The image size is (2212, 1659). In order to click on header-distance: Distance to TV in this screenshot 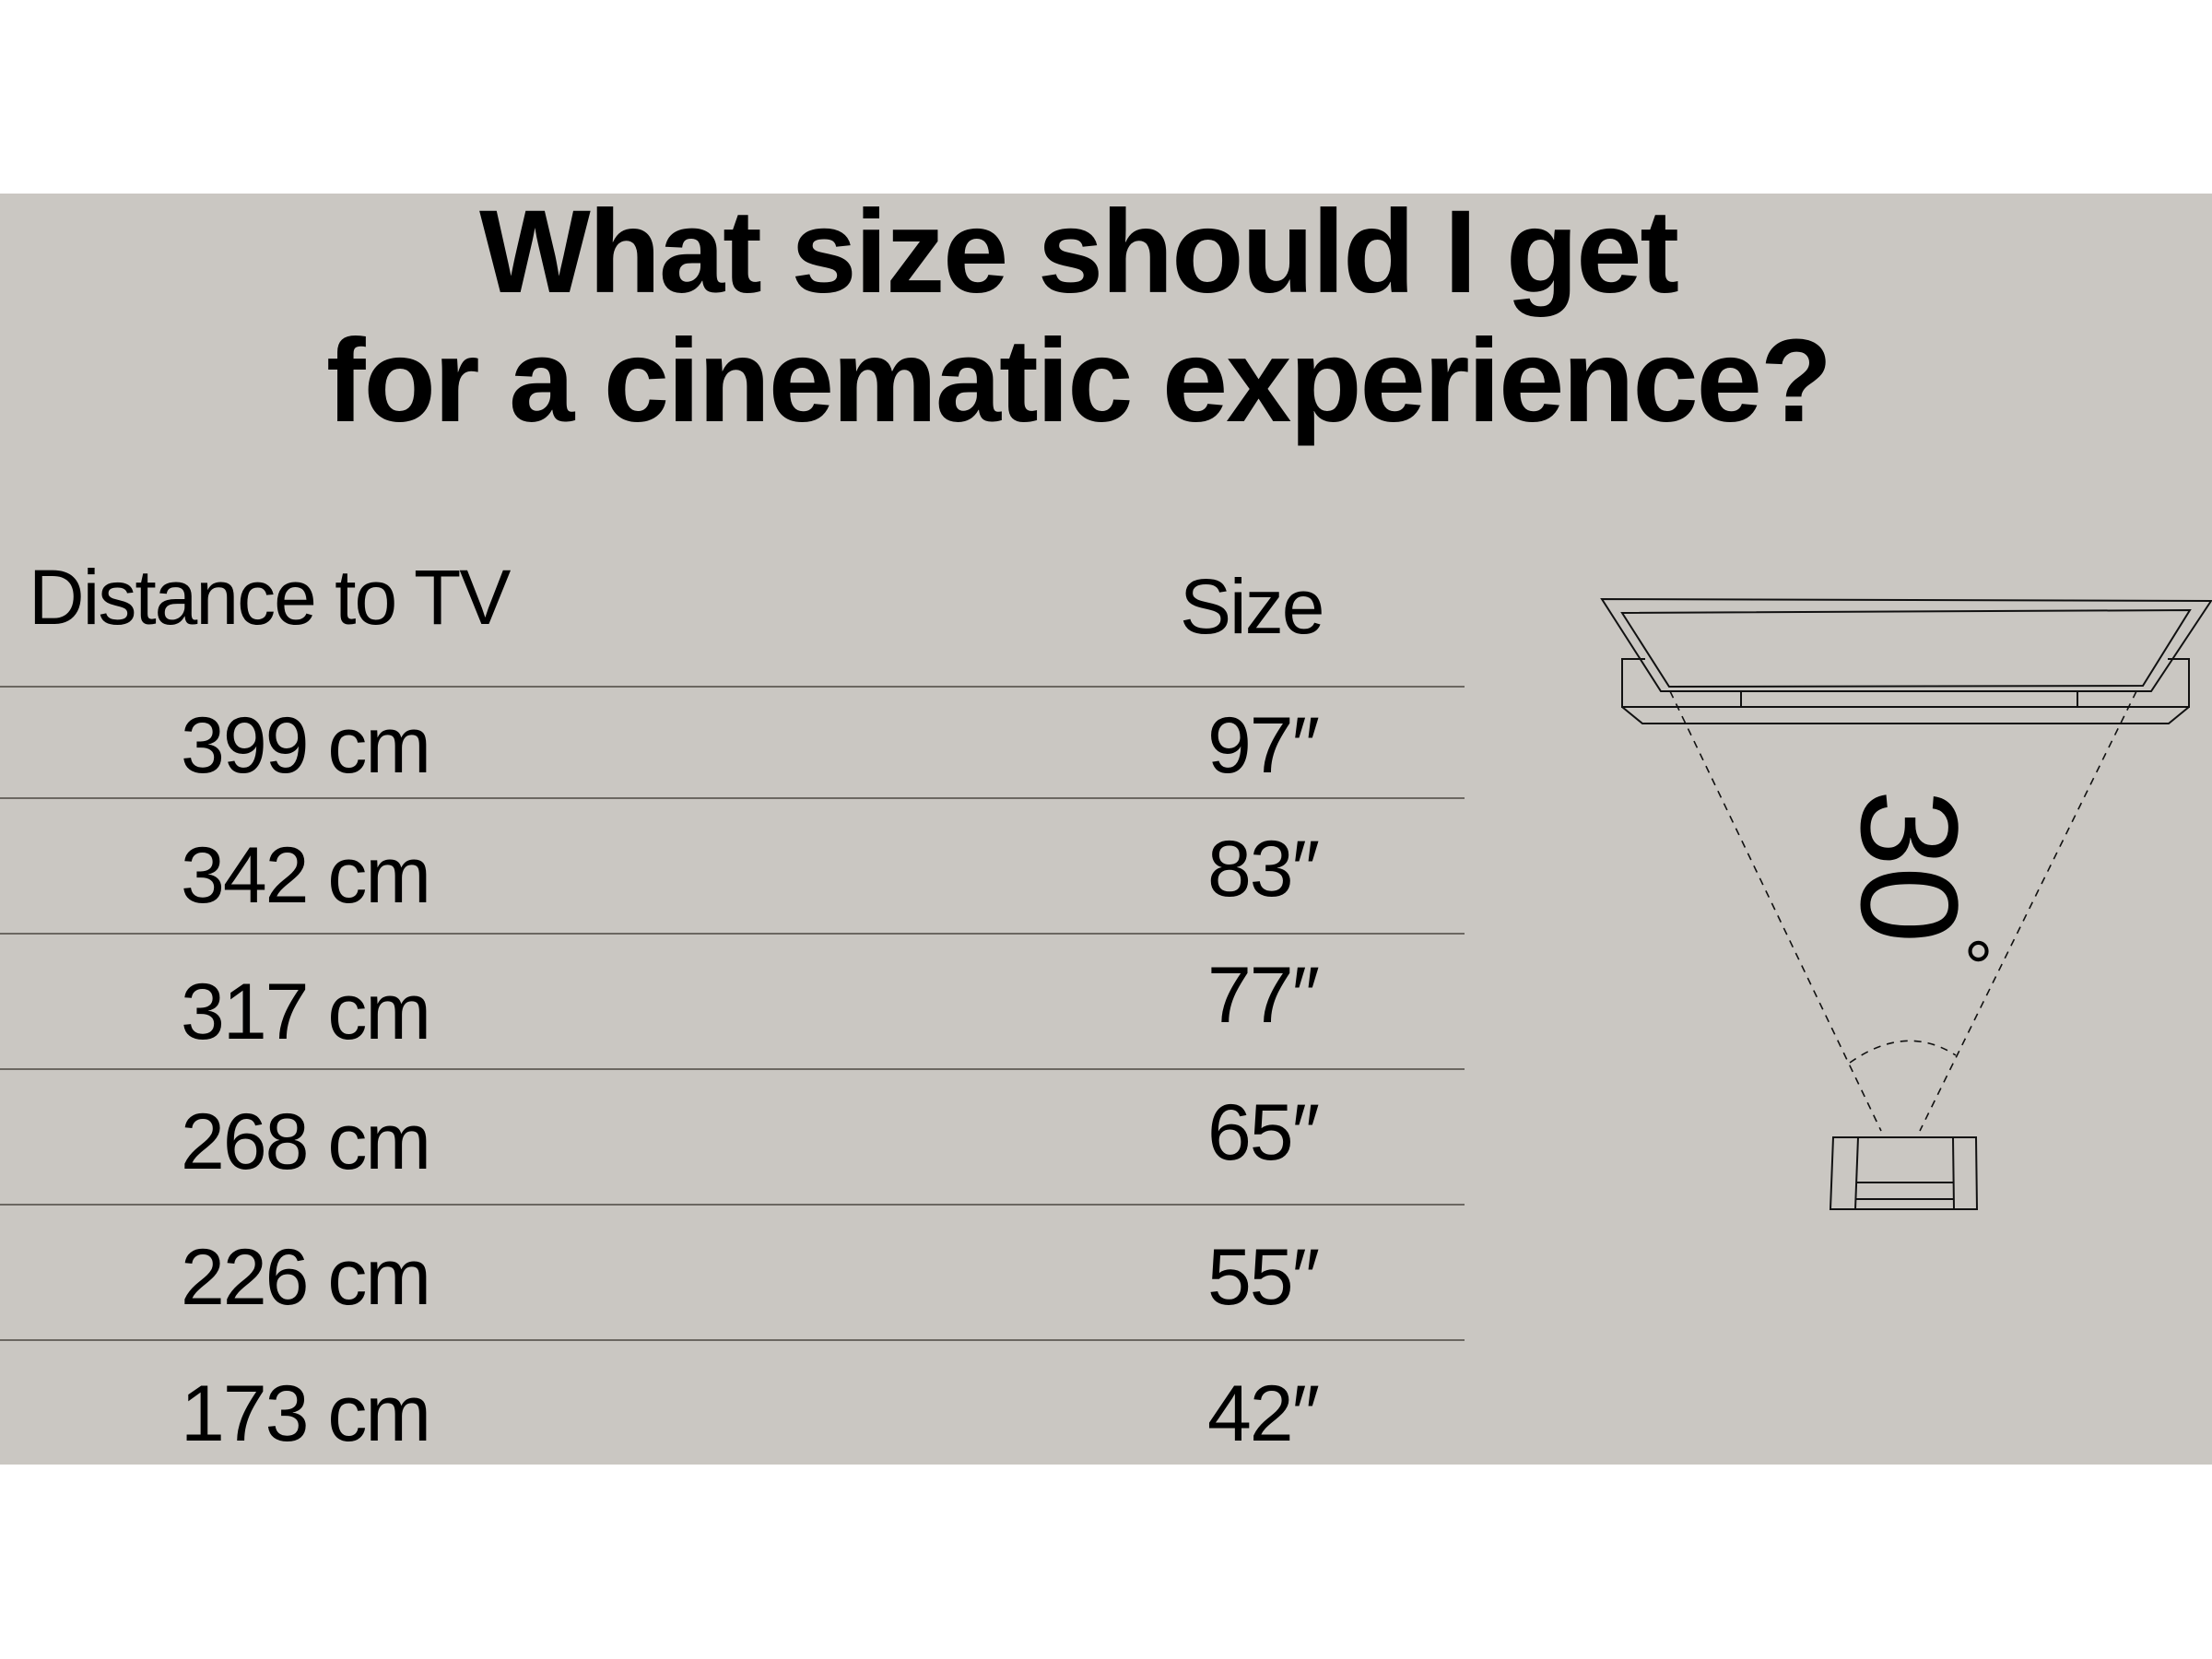, I will do `click(270, 597)`.